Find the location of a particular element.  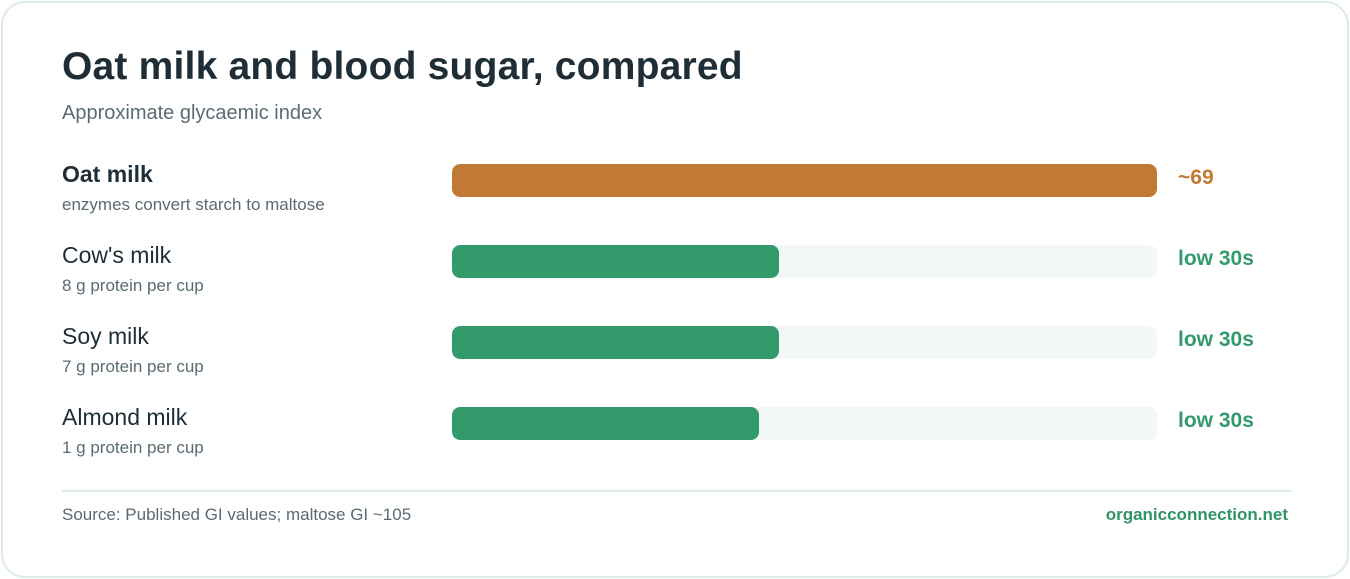

bar-row: Cow's milk 8 g protein per cup low 30s is located at coordinates (676, 277).